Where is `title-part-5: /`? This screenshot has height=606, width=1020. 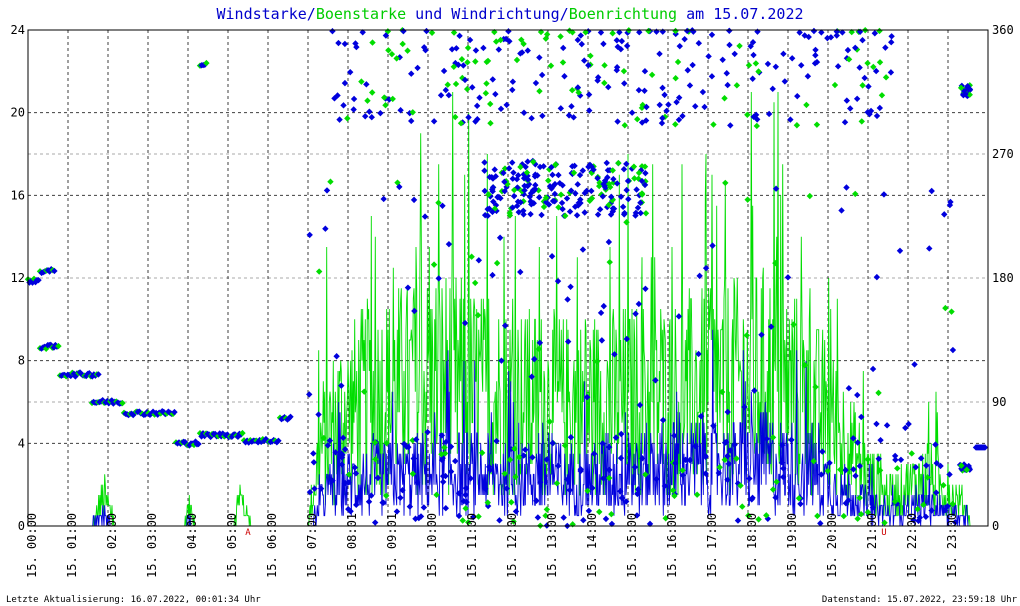 title-part-5: / is located at coordinates (564, 14).